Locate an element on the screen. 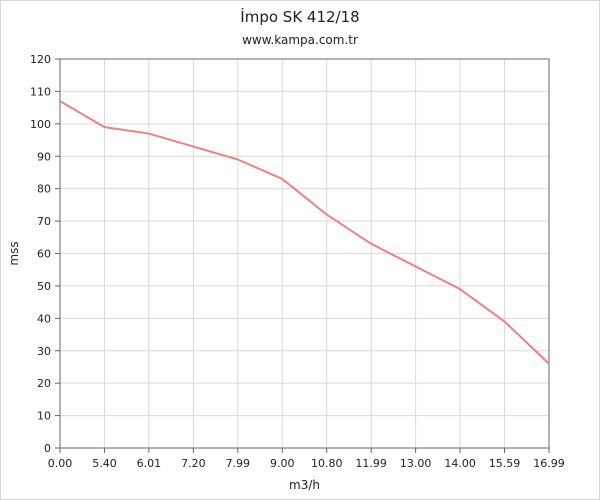  x-tick-label: 7.20 is located at coordinates (193, 463).